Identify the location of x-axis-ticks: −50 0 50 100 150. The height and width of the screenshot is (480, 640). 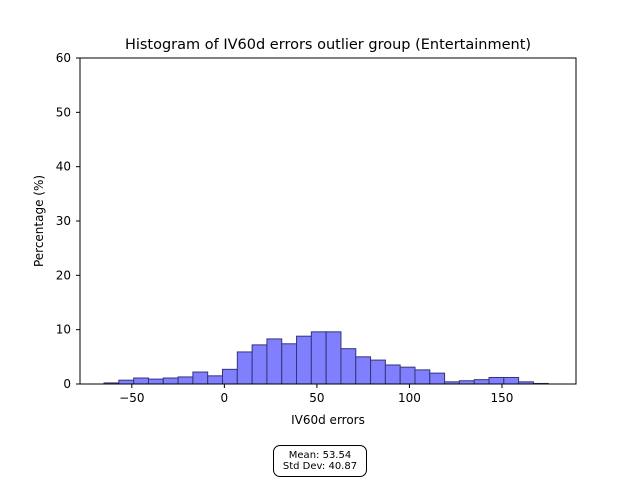
(316, 394).